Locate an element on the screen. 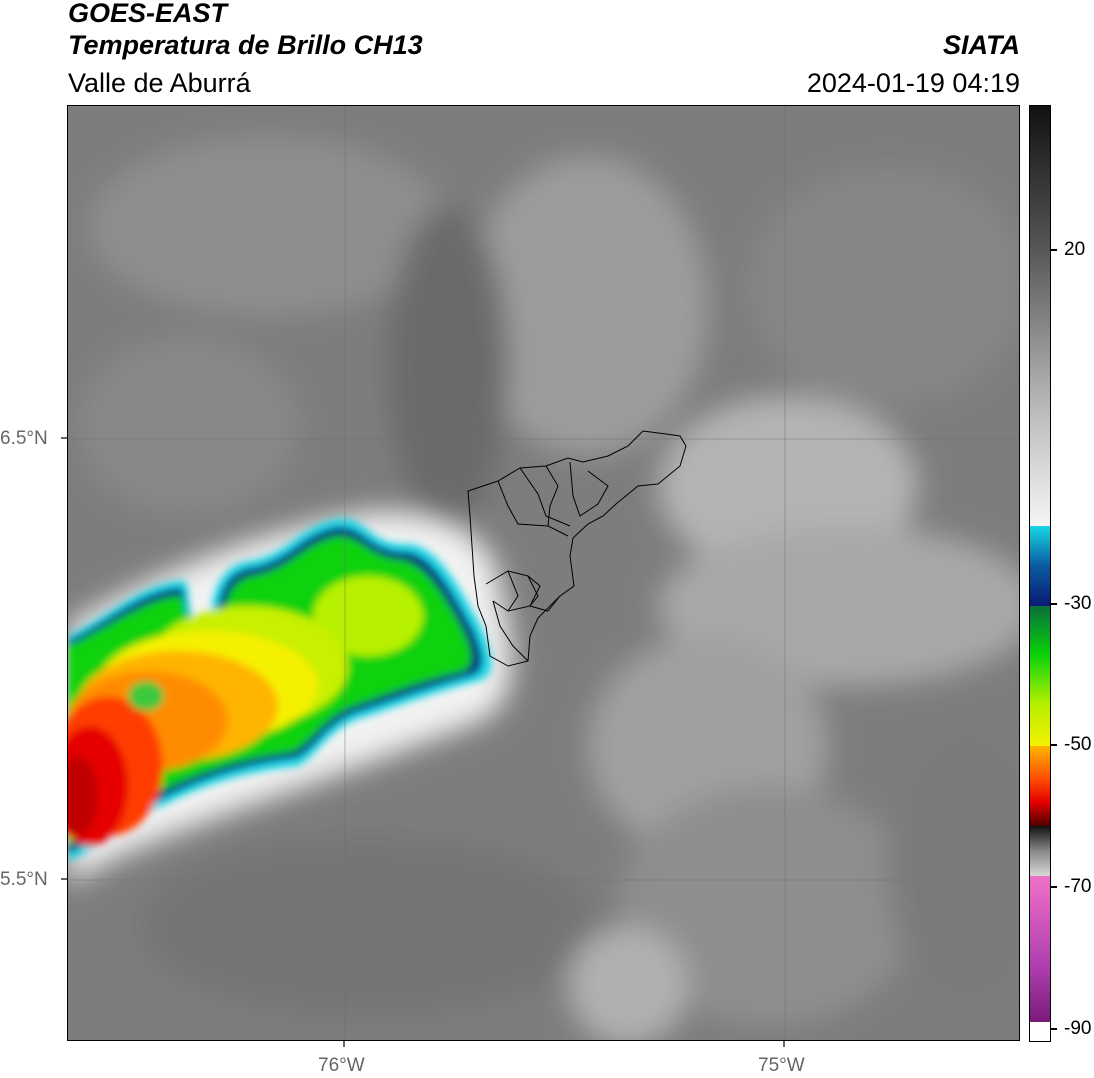 The image size is (1094, 1078). lon-label-75: 75°W is located at coordinates (781, 1065).